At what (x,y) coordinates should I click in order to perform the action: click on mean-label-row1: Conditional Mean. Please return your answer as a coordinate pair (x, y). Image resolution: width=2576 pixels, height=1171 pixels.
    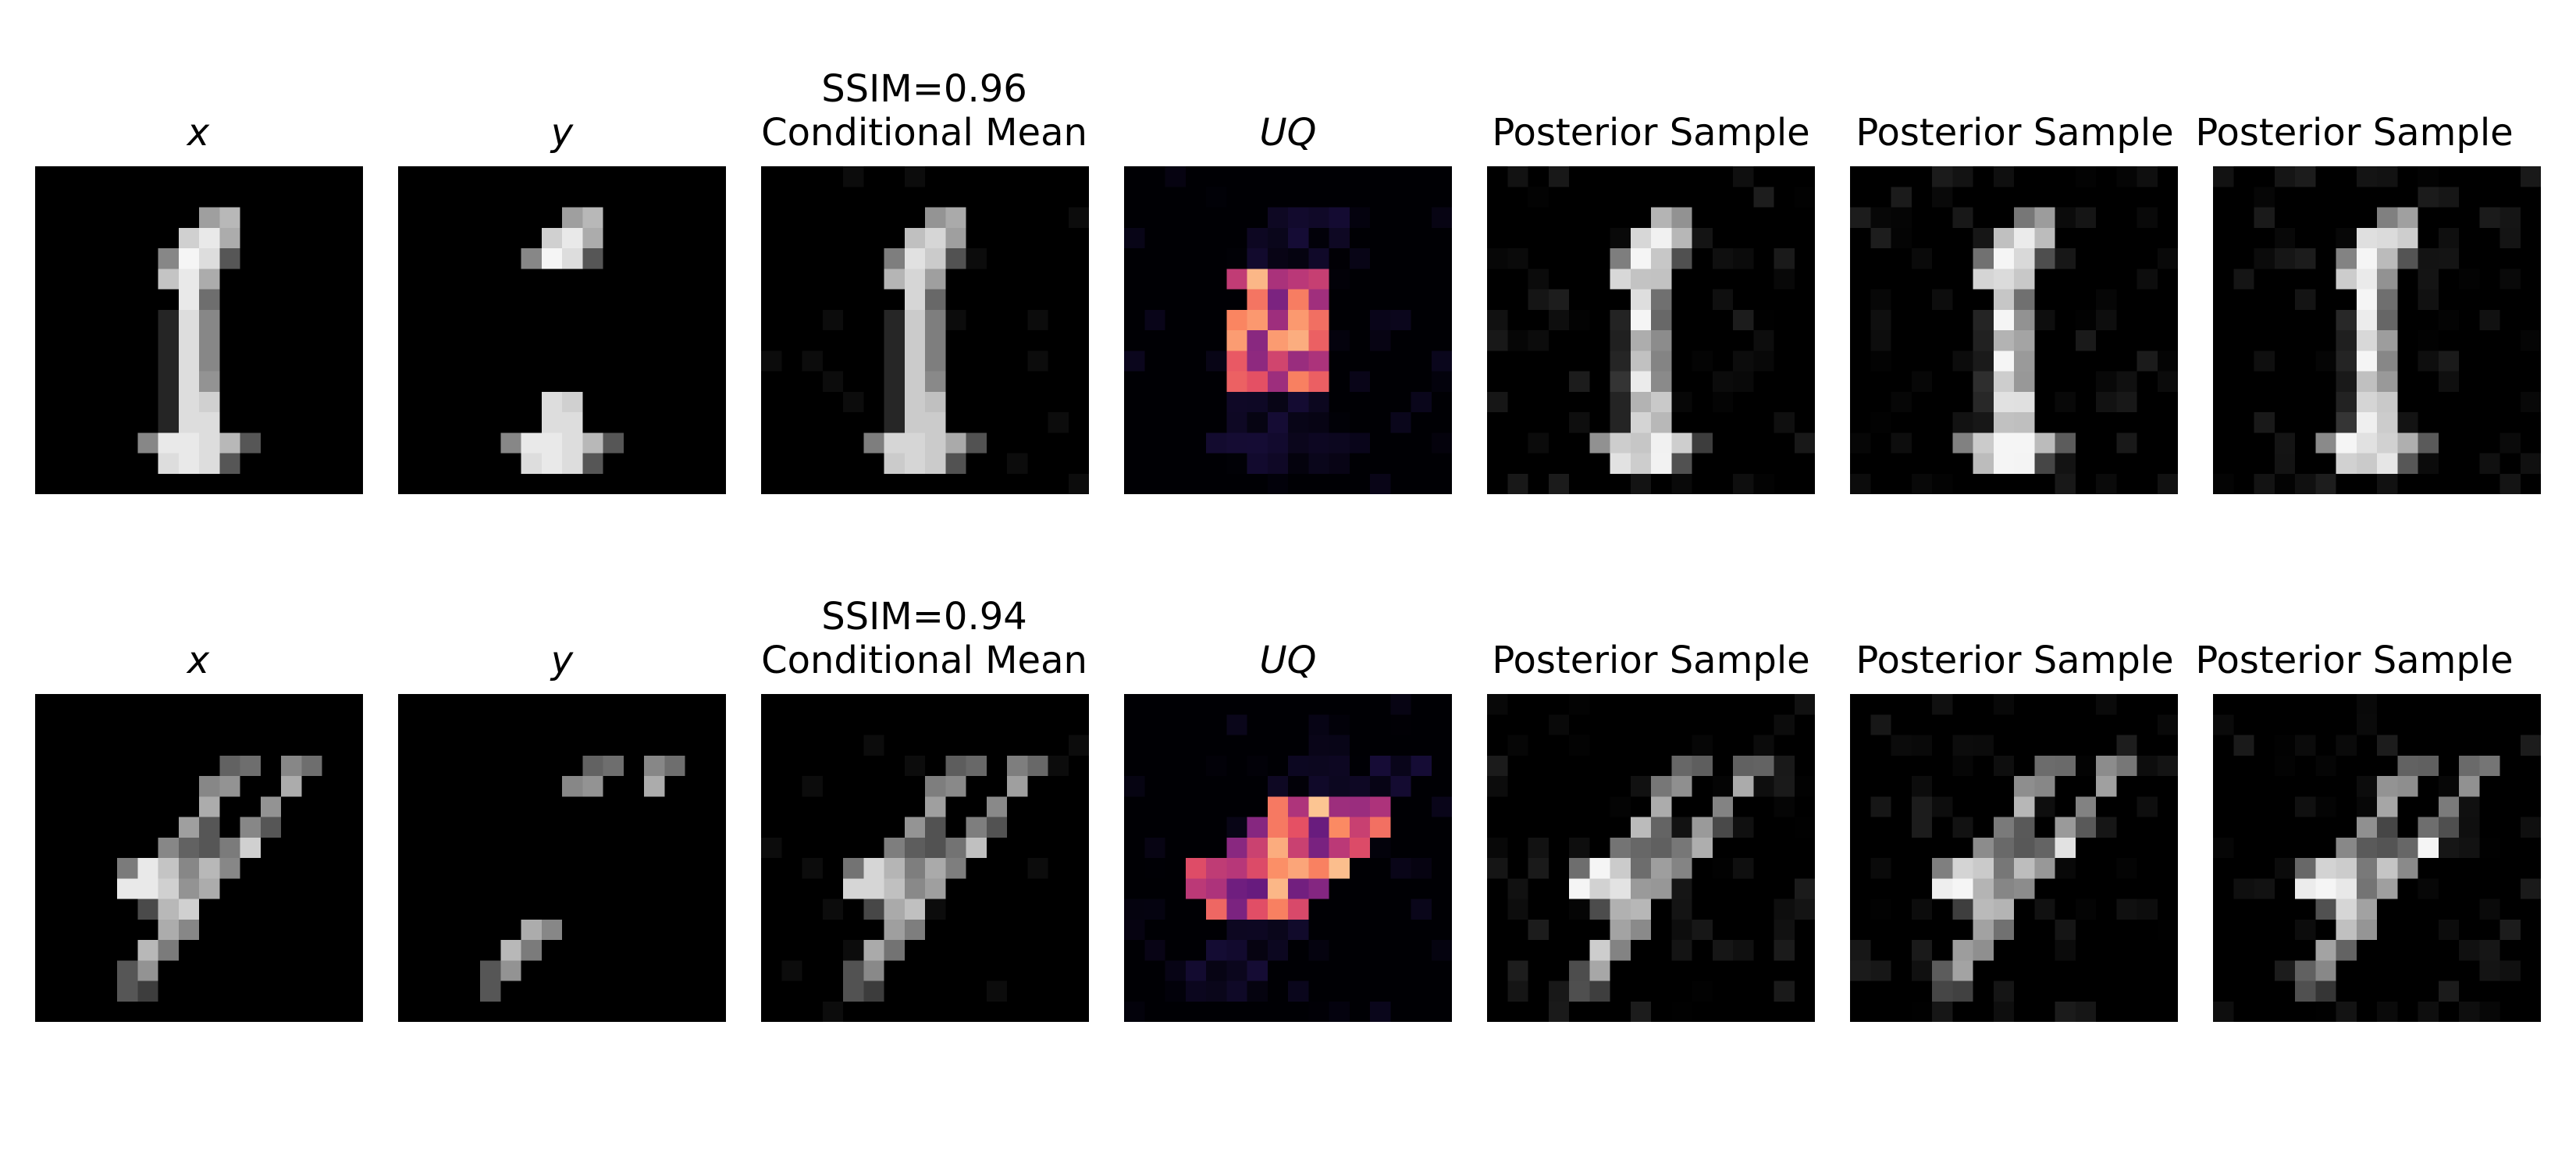
    Looking at the image, I should click on (924, 133).